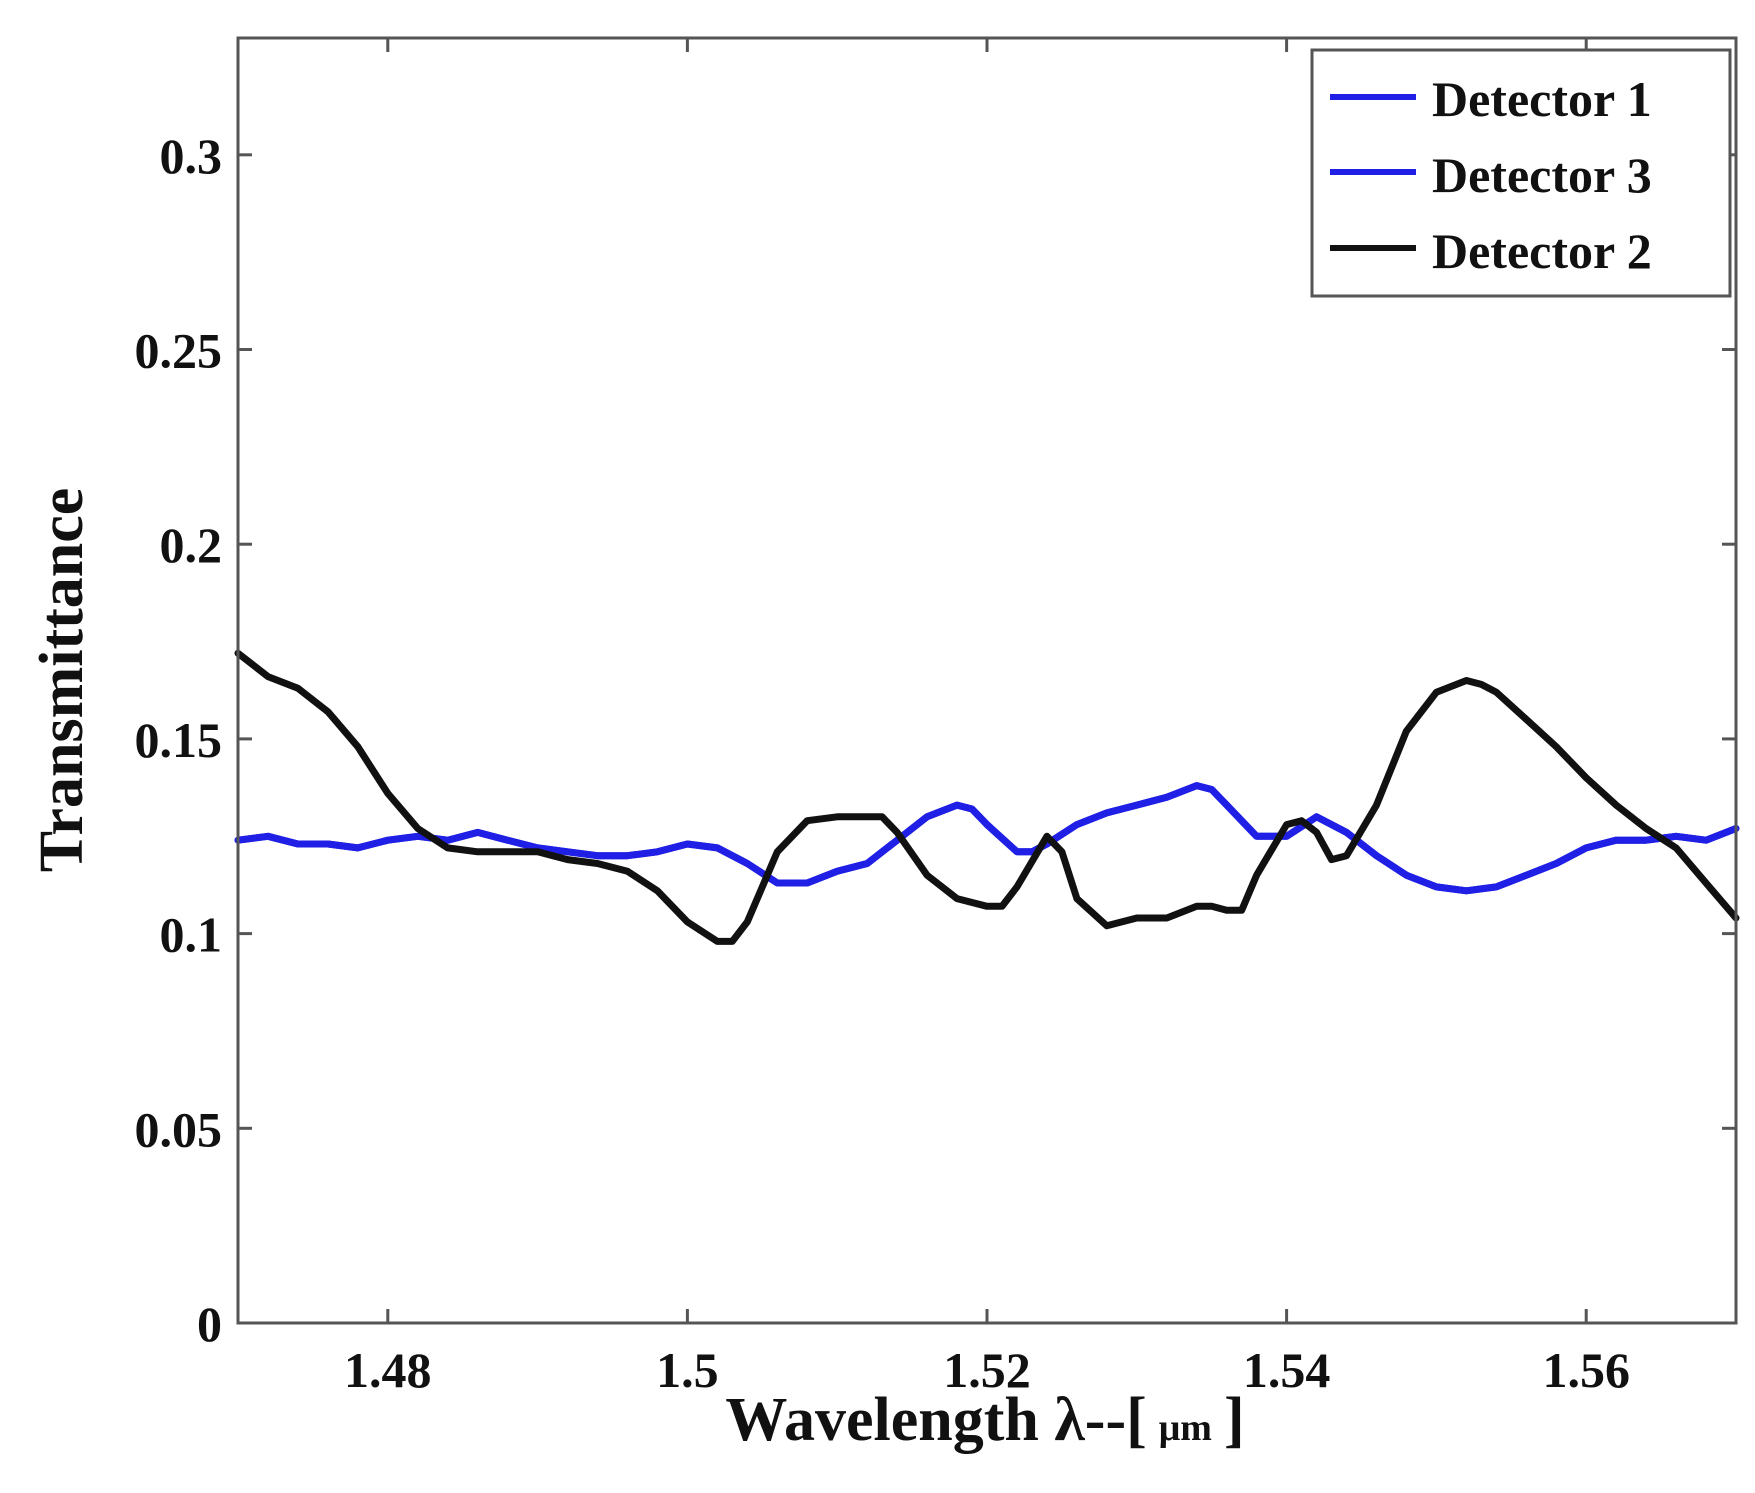 This screenshot has width=1755, height=1493. What do you see at coordinates (179, 1129) in the screenshot?
I see `y-tick-label-1: 0.05` at bounding box center [179, 1129].